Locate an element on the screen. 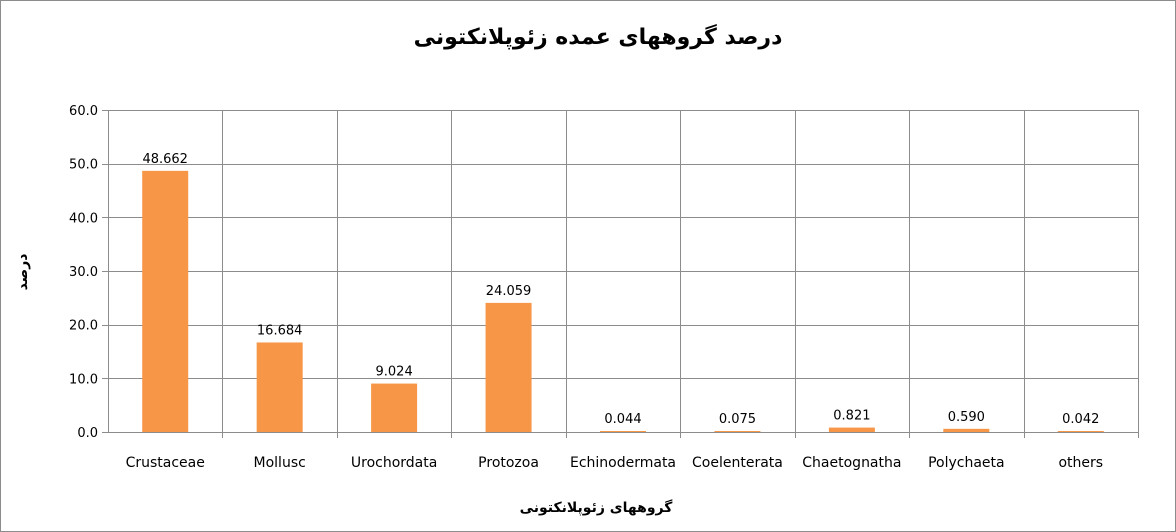 This screenshot has height=532, width=1176. data-label: 16.684 is located at coordinates (280, 330).